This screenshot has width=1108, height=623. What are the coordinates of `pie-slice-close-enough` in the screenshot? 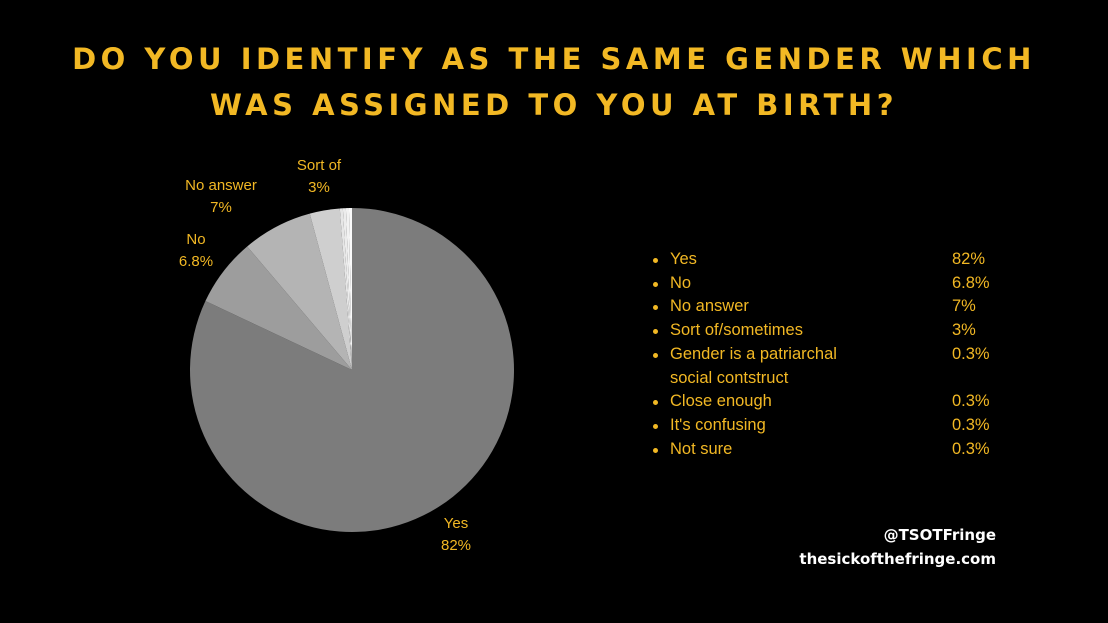 It's located at (347, 289).